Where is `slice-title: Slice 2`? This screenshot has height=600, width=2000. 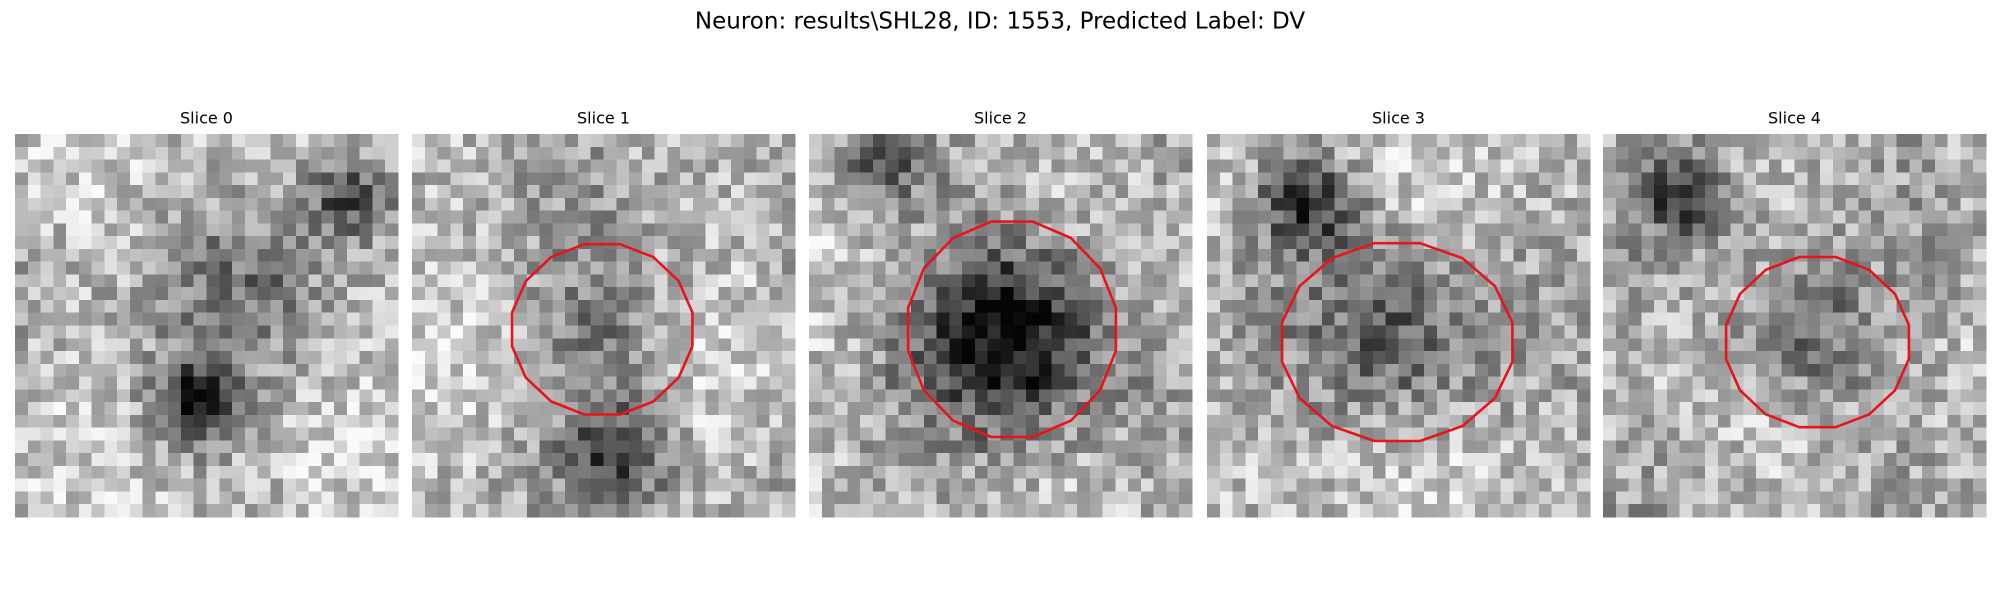 slice-title: Slice 2 is located at coordinates (1000, 118).